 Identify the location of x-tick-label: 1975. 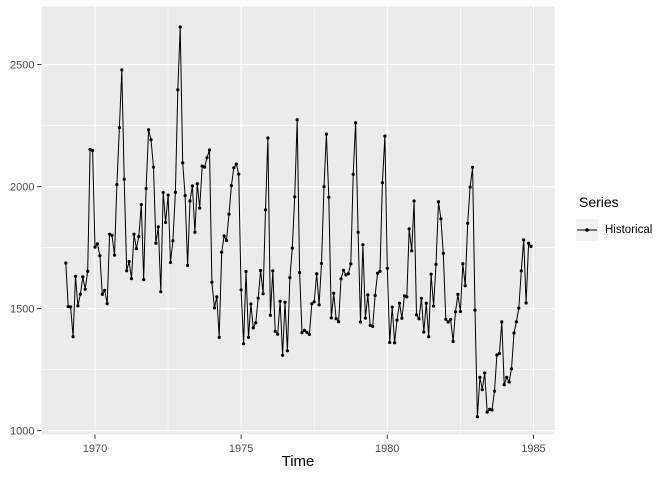
(241, 449).